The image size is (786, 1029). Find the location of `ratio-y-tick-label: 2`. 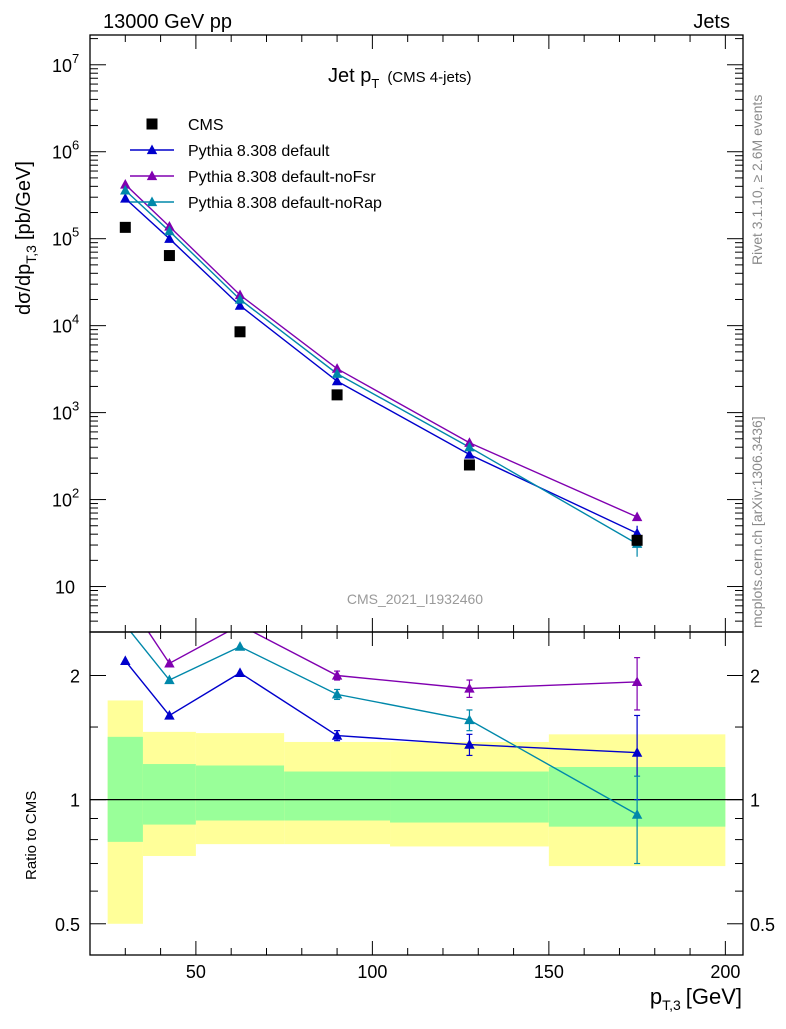

ratio-y-tick-label: 2 is located at coordinates (75, 677).